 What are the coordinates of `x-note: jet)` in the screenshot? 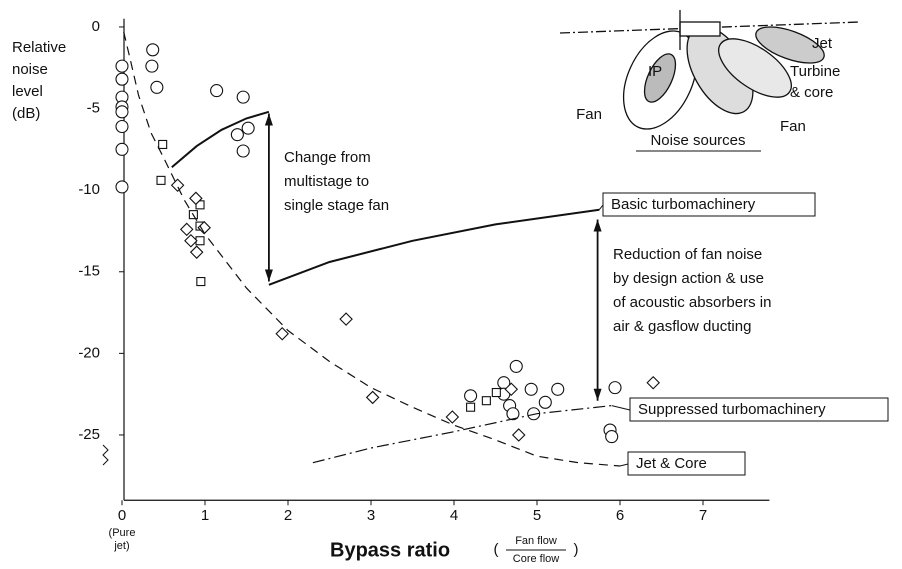 It's located at (121, 546).